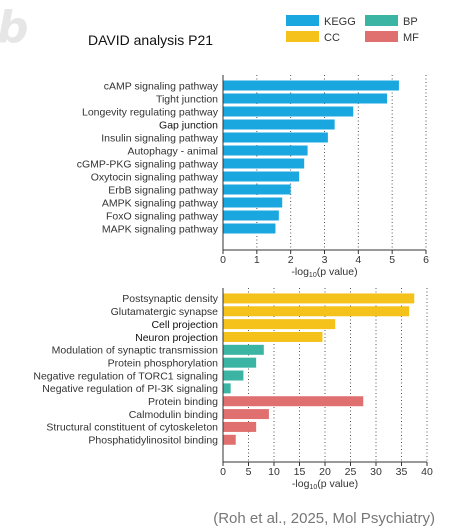  I want to click on bar-negative-regulation-of-torc1-signaling, so click(233, 375).